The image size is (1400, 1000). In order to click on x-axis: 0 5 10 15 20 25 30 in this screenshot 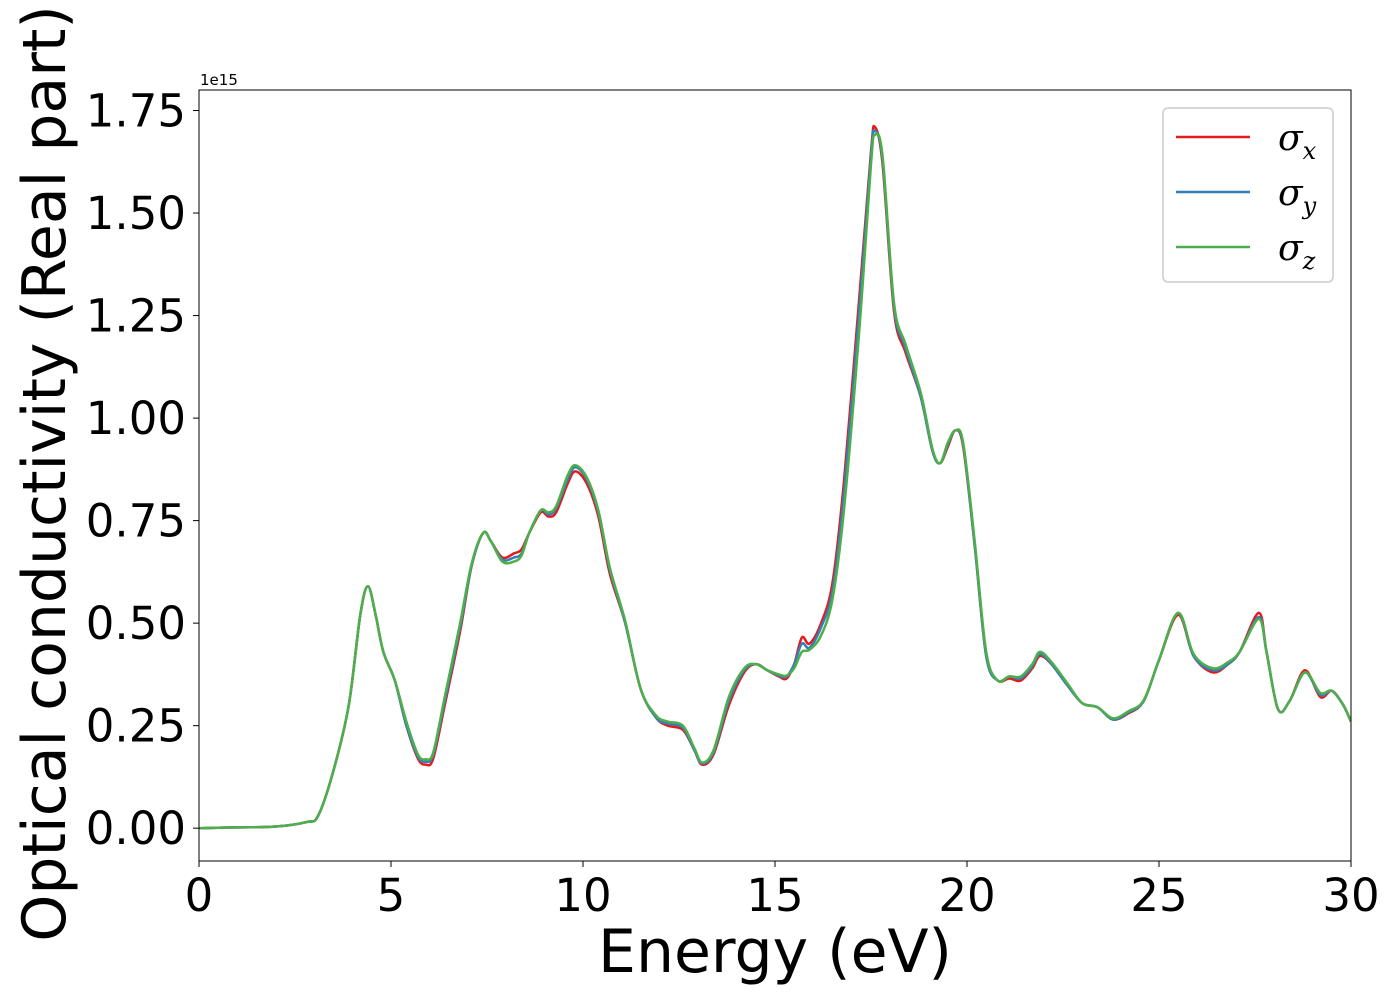, I will do `click(782, 891)`.